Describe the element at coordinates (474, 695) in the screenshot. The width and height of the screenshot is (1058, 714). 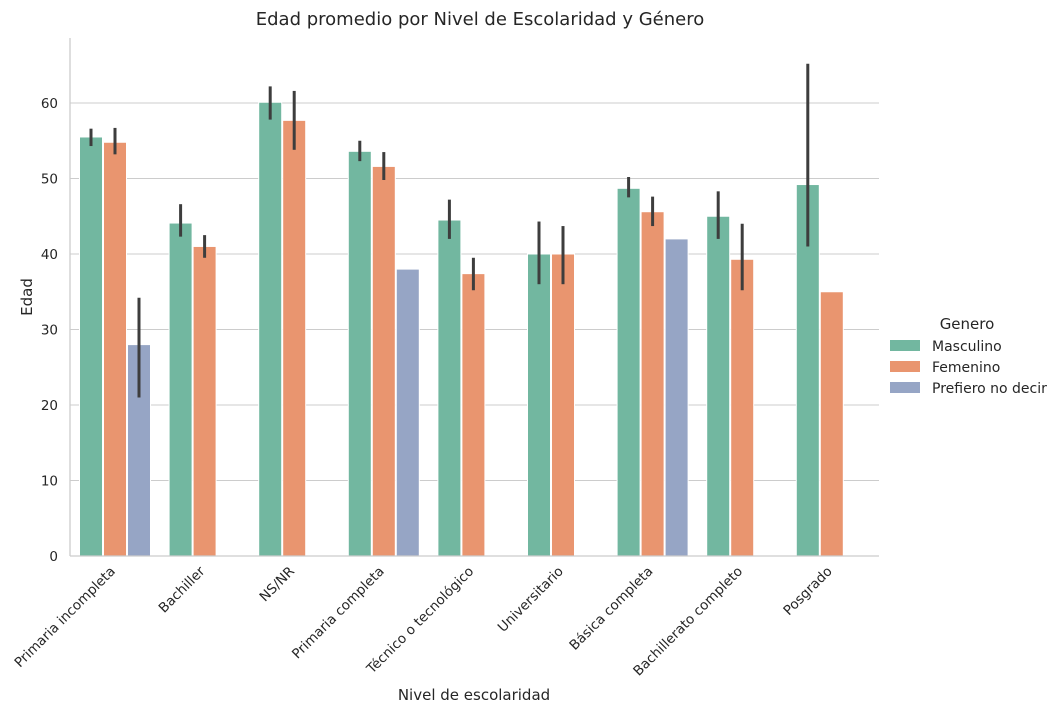
I see `x-axis-label: Nivel de escolaridad` at that location.